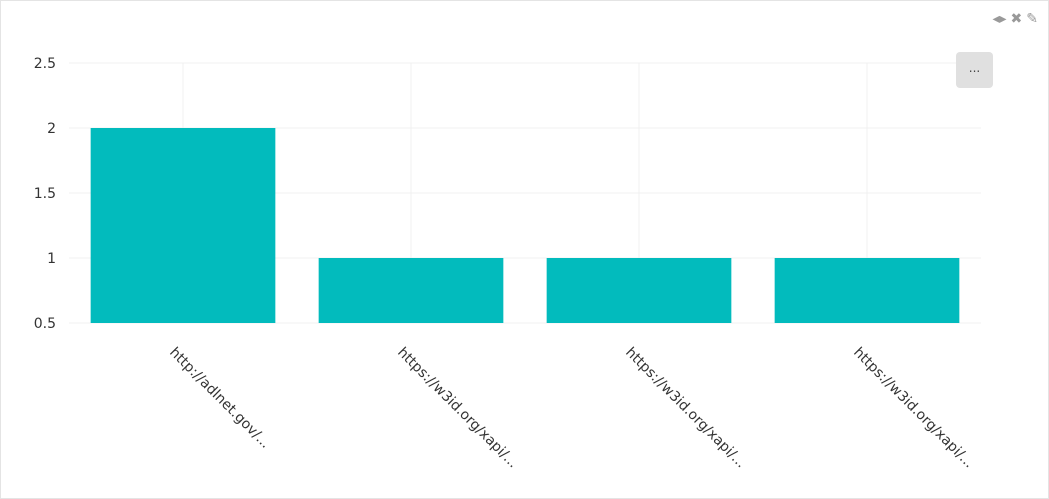 The width and height of the screenshot is (1049, 499). What do you see at coordinates (45, 324) in the screenshot?
I see `y-tick-label: 0.5` at bounding box center [45, 324].